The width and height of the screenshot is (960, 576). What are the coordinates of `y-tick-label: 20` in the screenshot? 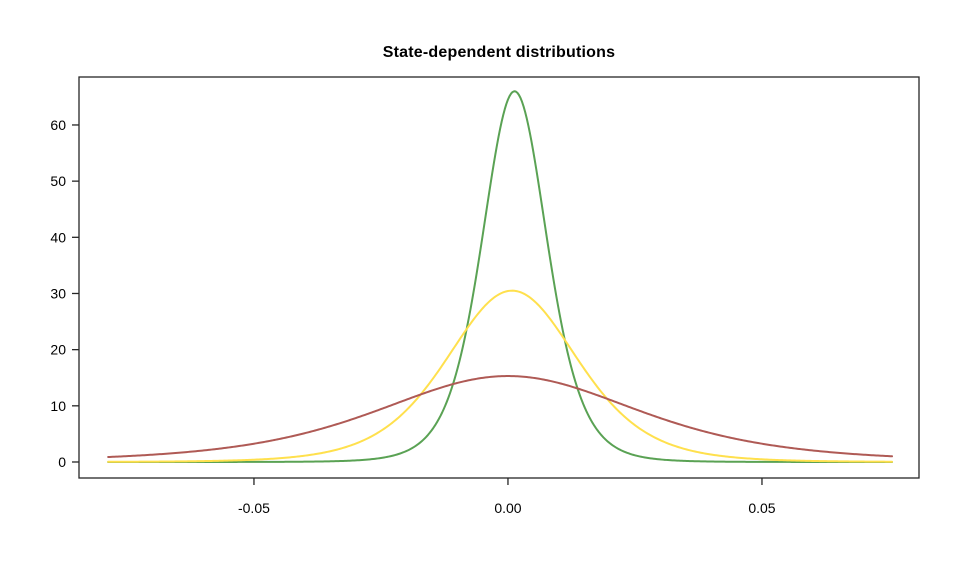 It's located at (58, 350).